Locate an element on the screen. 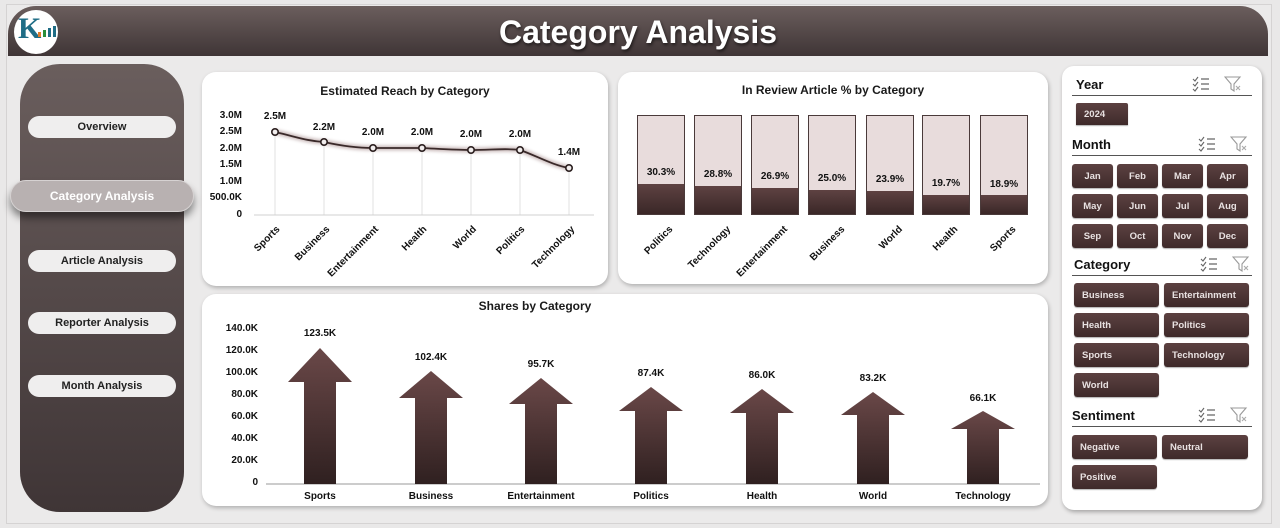 This screenshot has width=1280, height=528. review-bar: 23.9% is located at coordinates (890, 165).